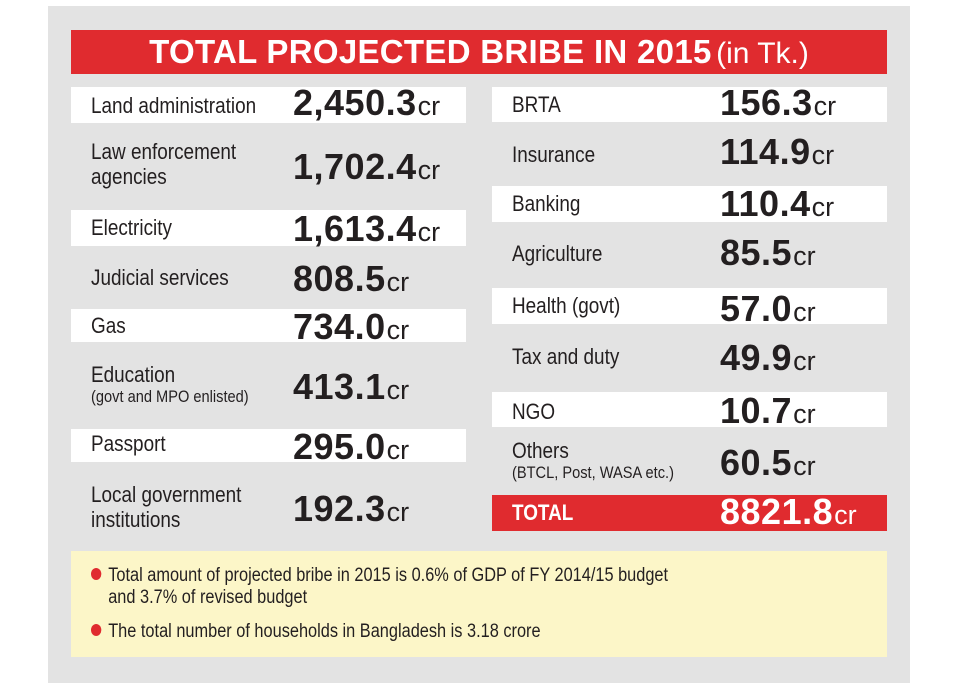 This screenshot has height=697, width=960. I want to click on row-value: 156.3cr, so click(778, 102).